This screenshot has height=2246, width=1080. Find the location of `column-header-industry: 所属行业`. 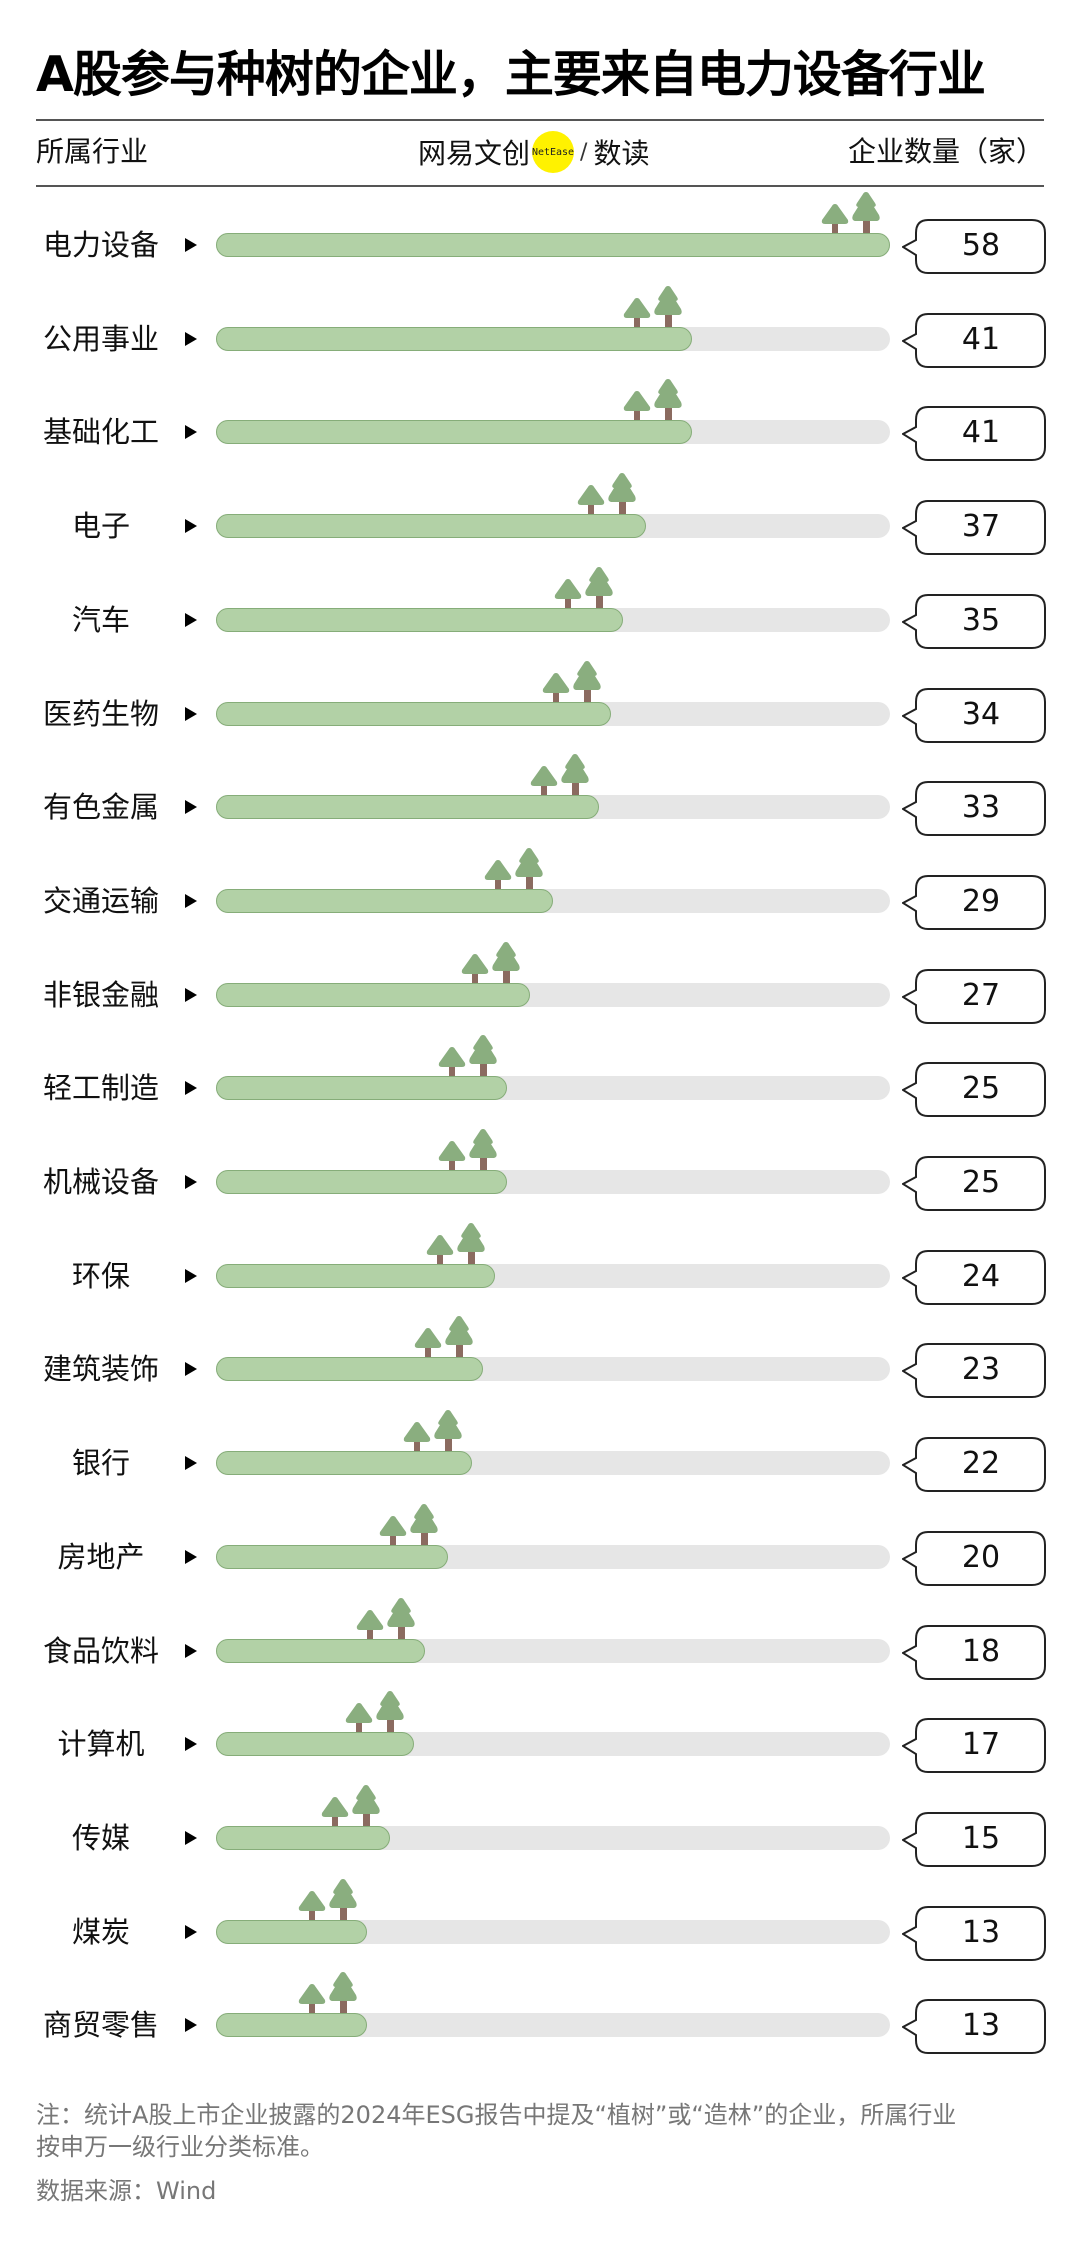

column-header-industry: 所属行业 is located at coordinates (92, 151).